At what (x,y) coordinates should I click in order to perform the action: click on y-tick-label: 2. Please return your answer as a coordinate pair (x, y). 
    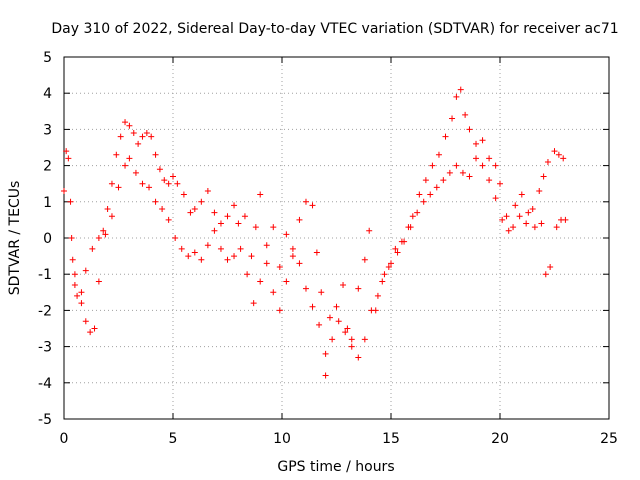
    Looking at the image, I should click on (47, 167).